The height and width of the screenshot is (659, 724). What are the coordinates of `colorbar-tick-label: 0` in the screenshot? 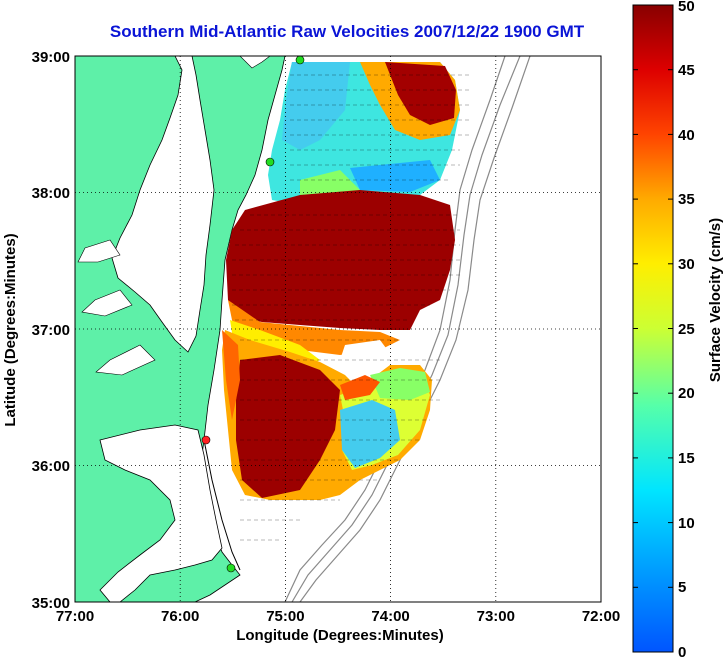 It's located at (682, 651).